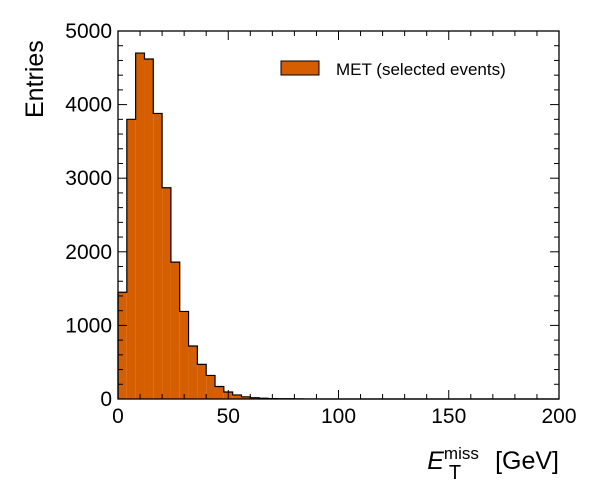 This screenshot has height=500, width=600. I want to click on y-tick-labels: 0 1000 2000 3000 4000 5000, so click(88, 215).